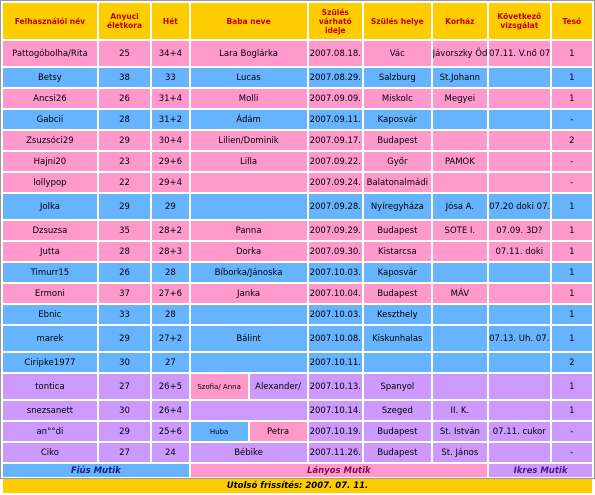 The image size is (595, 495). Describe the element at coordinates (50, 53) in the screenshot. I see `cell-username: Pattogóbolha/Rita` at that location.